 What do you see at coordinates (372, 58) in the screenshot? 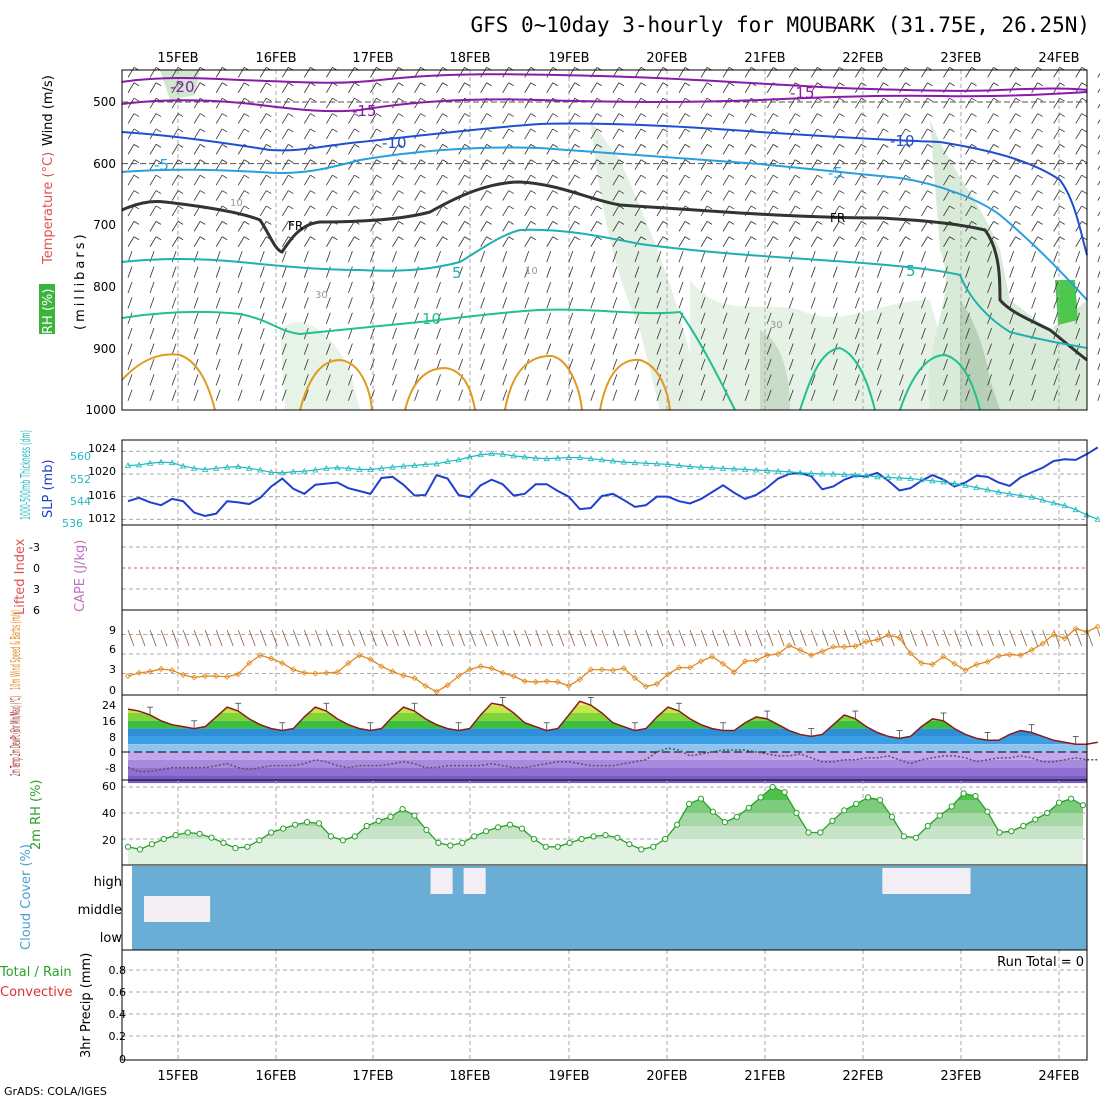
I see `date-label-top-2: 17FEB` at bounding box center [372, 58].